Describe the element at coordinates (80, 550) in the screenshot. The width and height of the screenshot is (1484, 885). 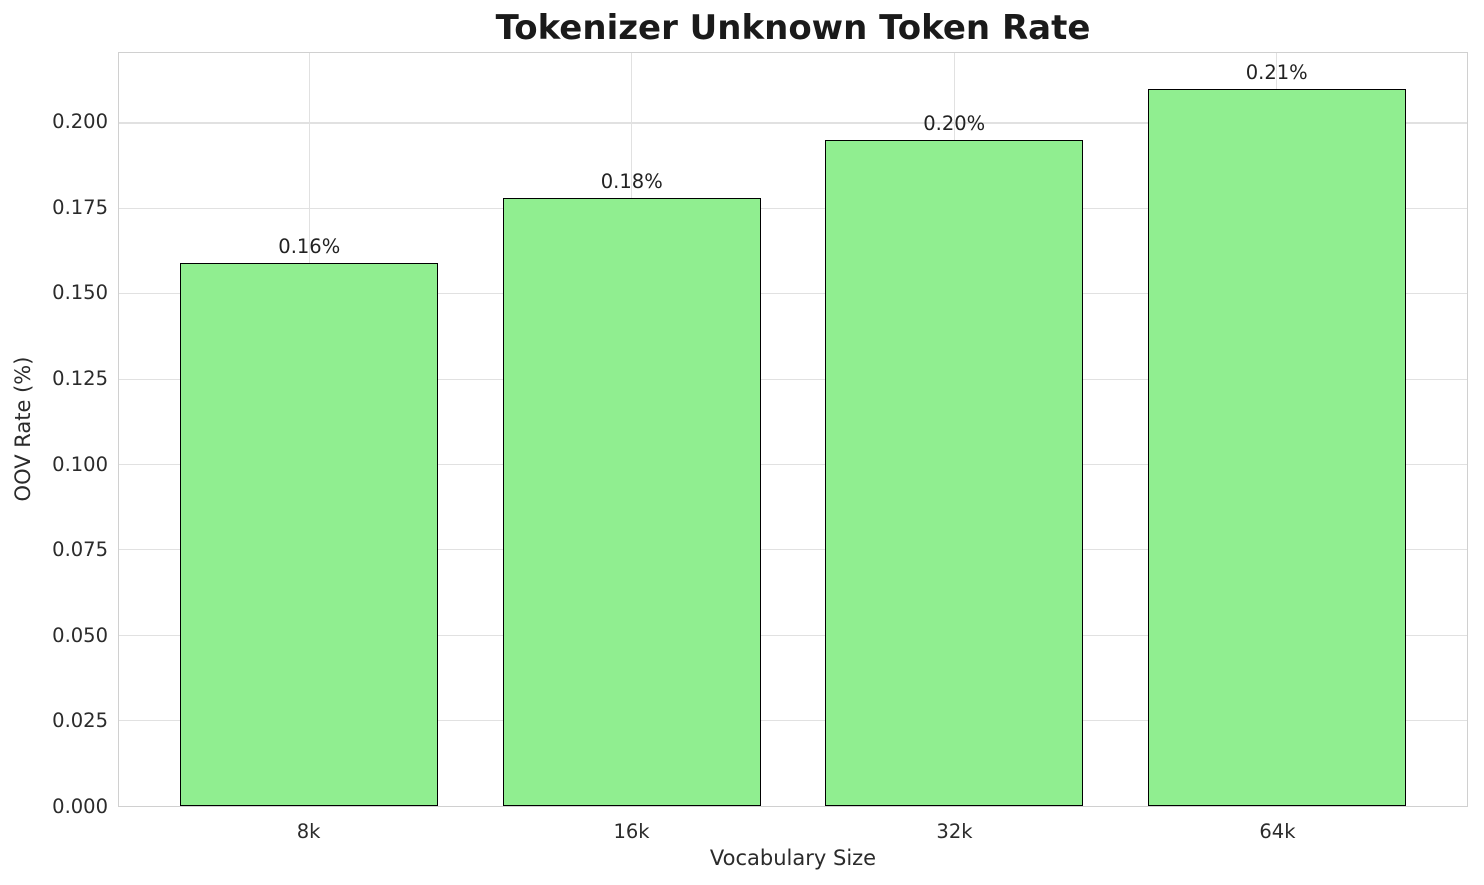
I see `y-tick-label: 0.075` at that location.